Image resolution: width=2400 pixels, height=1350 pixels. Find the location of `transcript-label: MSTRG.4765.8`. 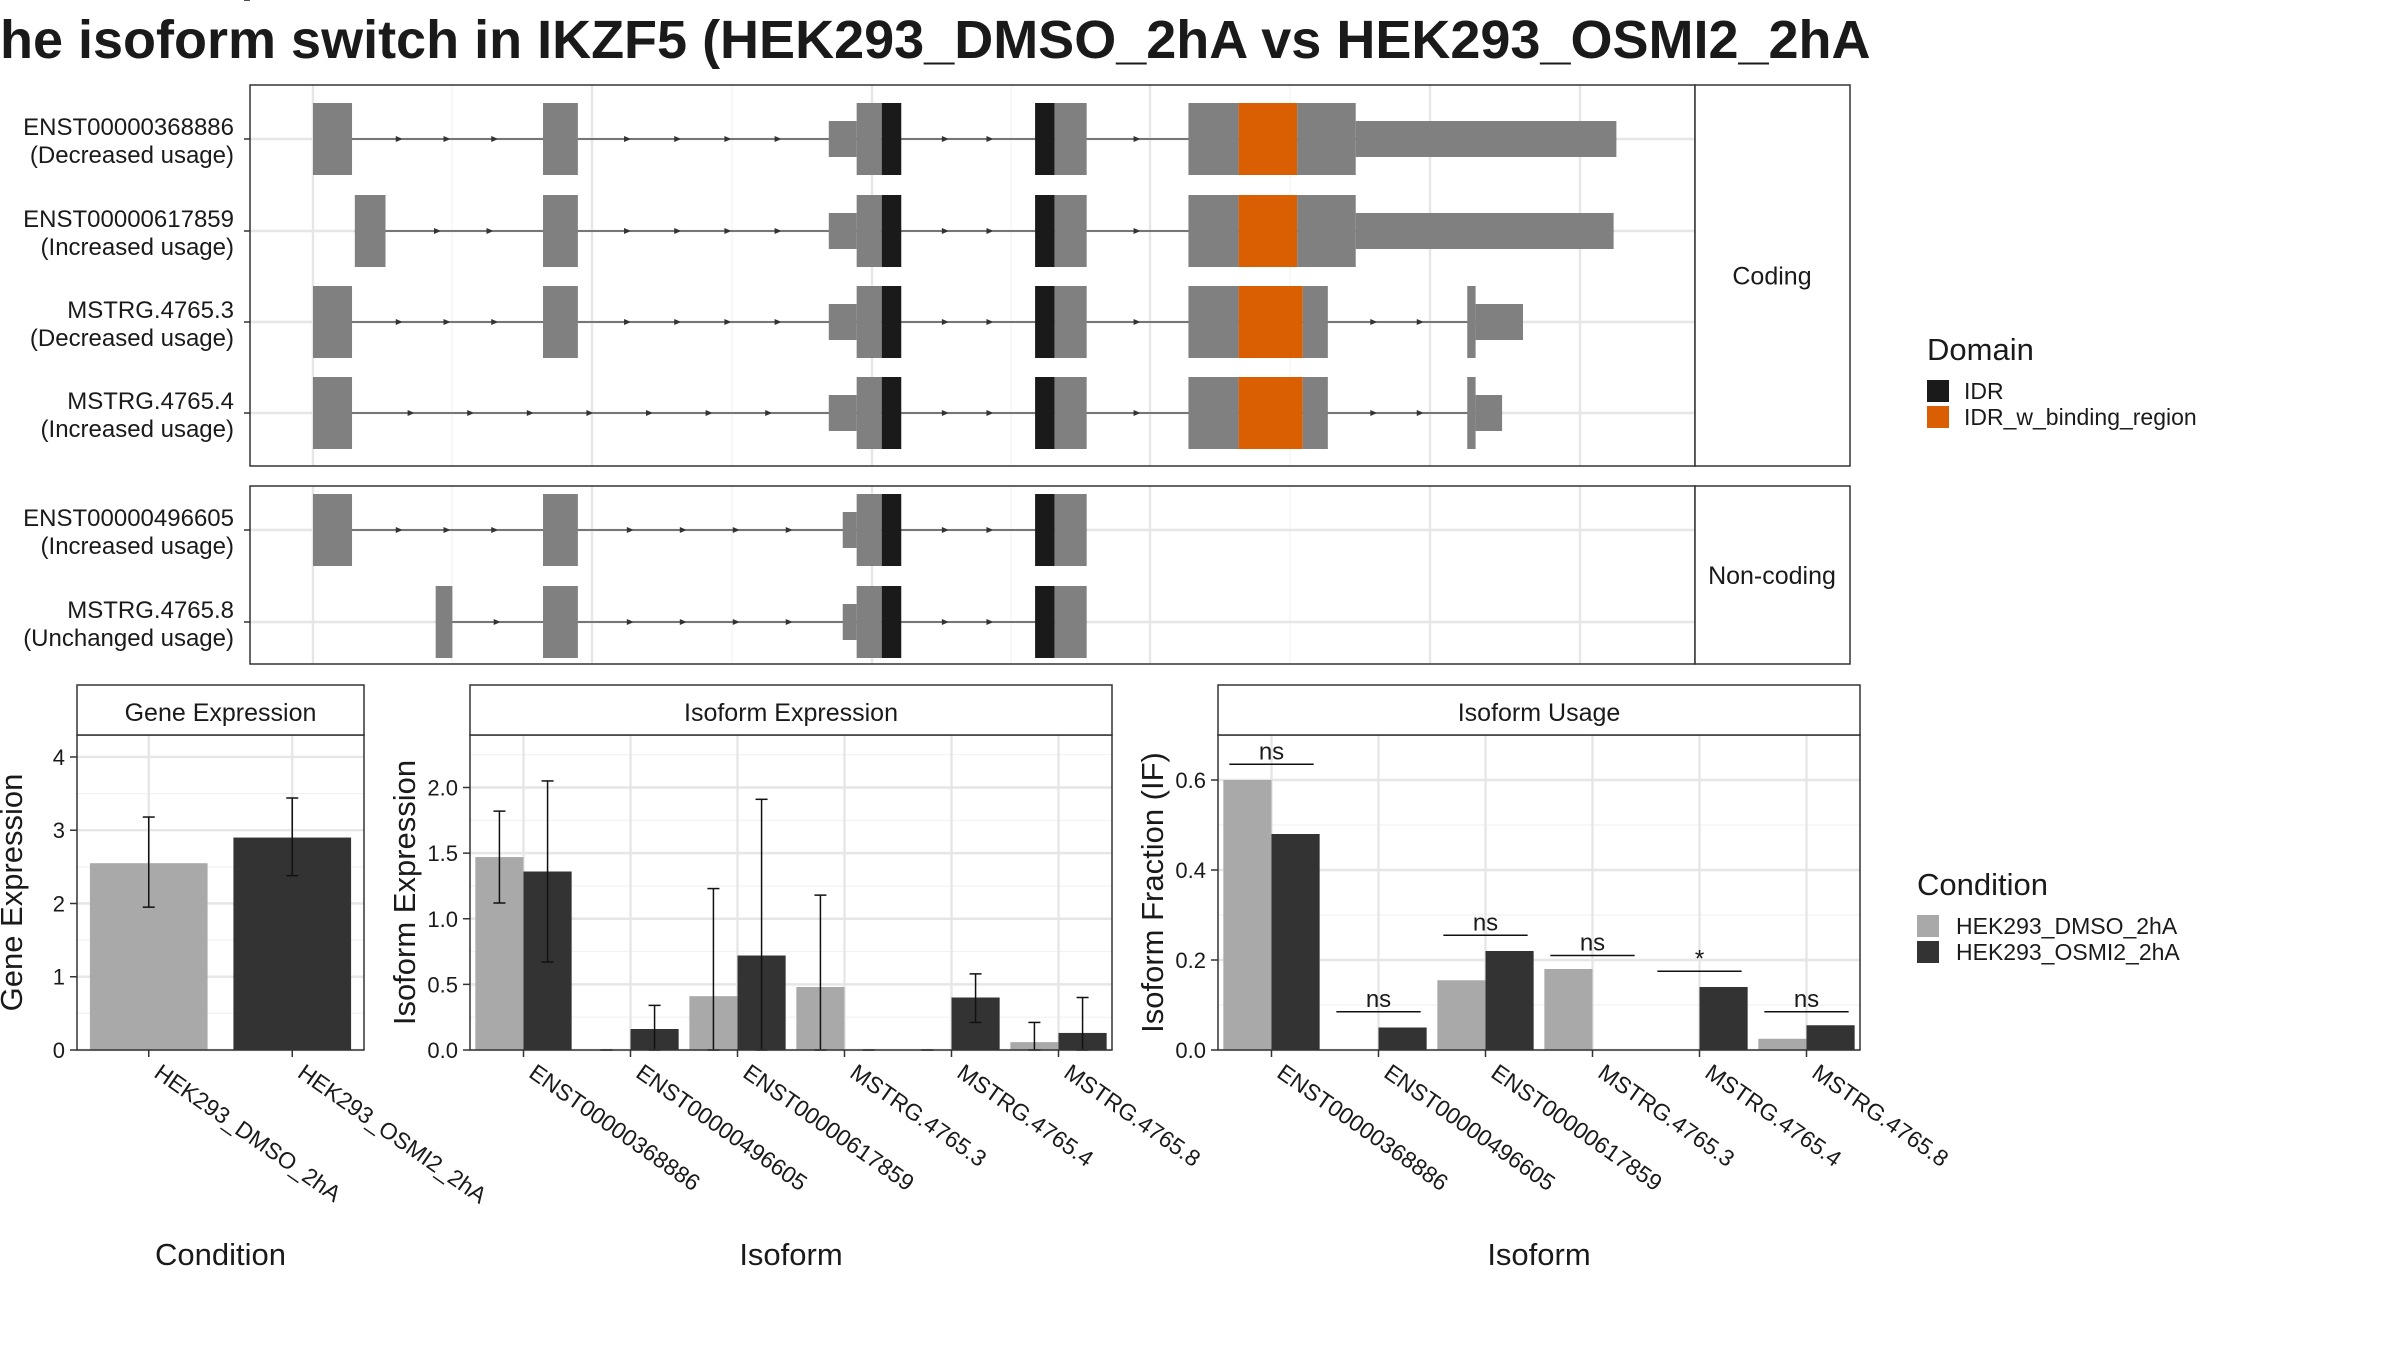

transcript-label: MSTRG.4765.8 is located at coordinates (150, 610).